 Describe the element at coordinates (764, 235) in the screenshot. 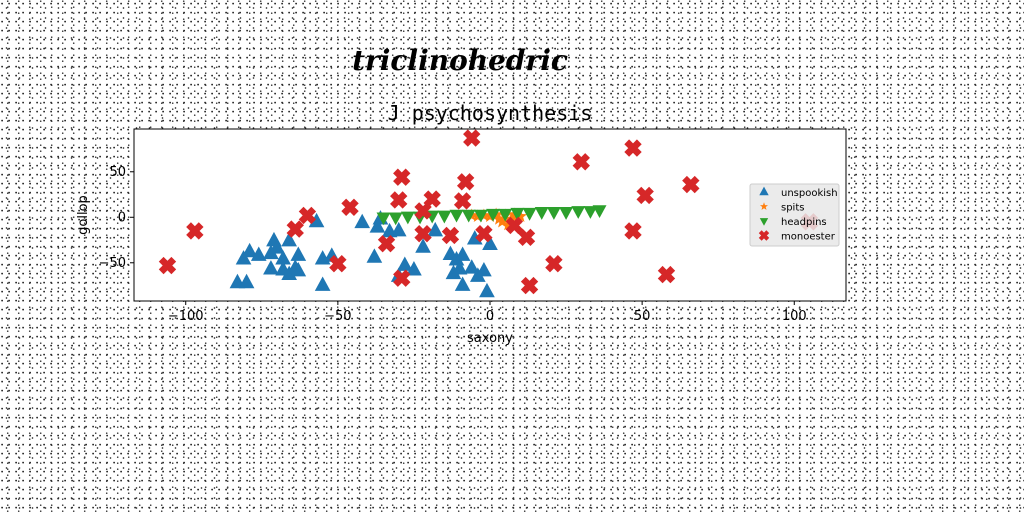

I see `legend-marker-monoester` at that location.